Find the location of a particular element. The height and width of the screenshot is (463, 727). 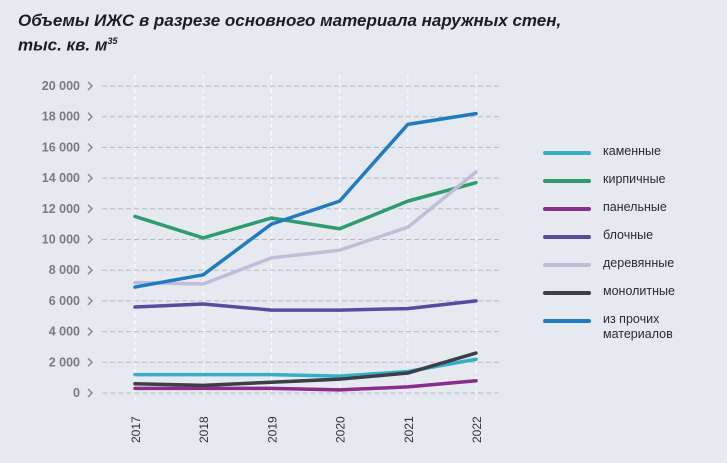

legend-label: монолитные is located at coordinates (639, 291).